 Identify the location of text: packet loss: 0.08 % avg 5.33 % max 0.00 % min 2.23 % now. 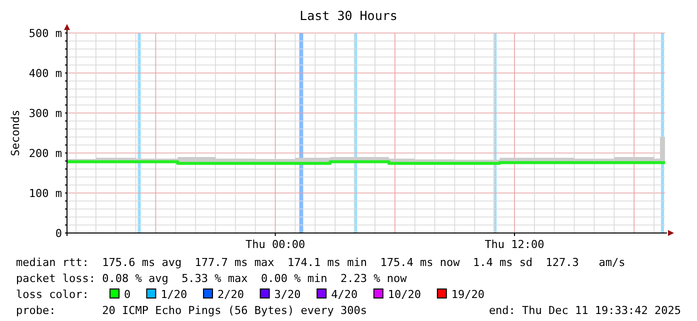
(212, 278).